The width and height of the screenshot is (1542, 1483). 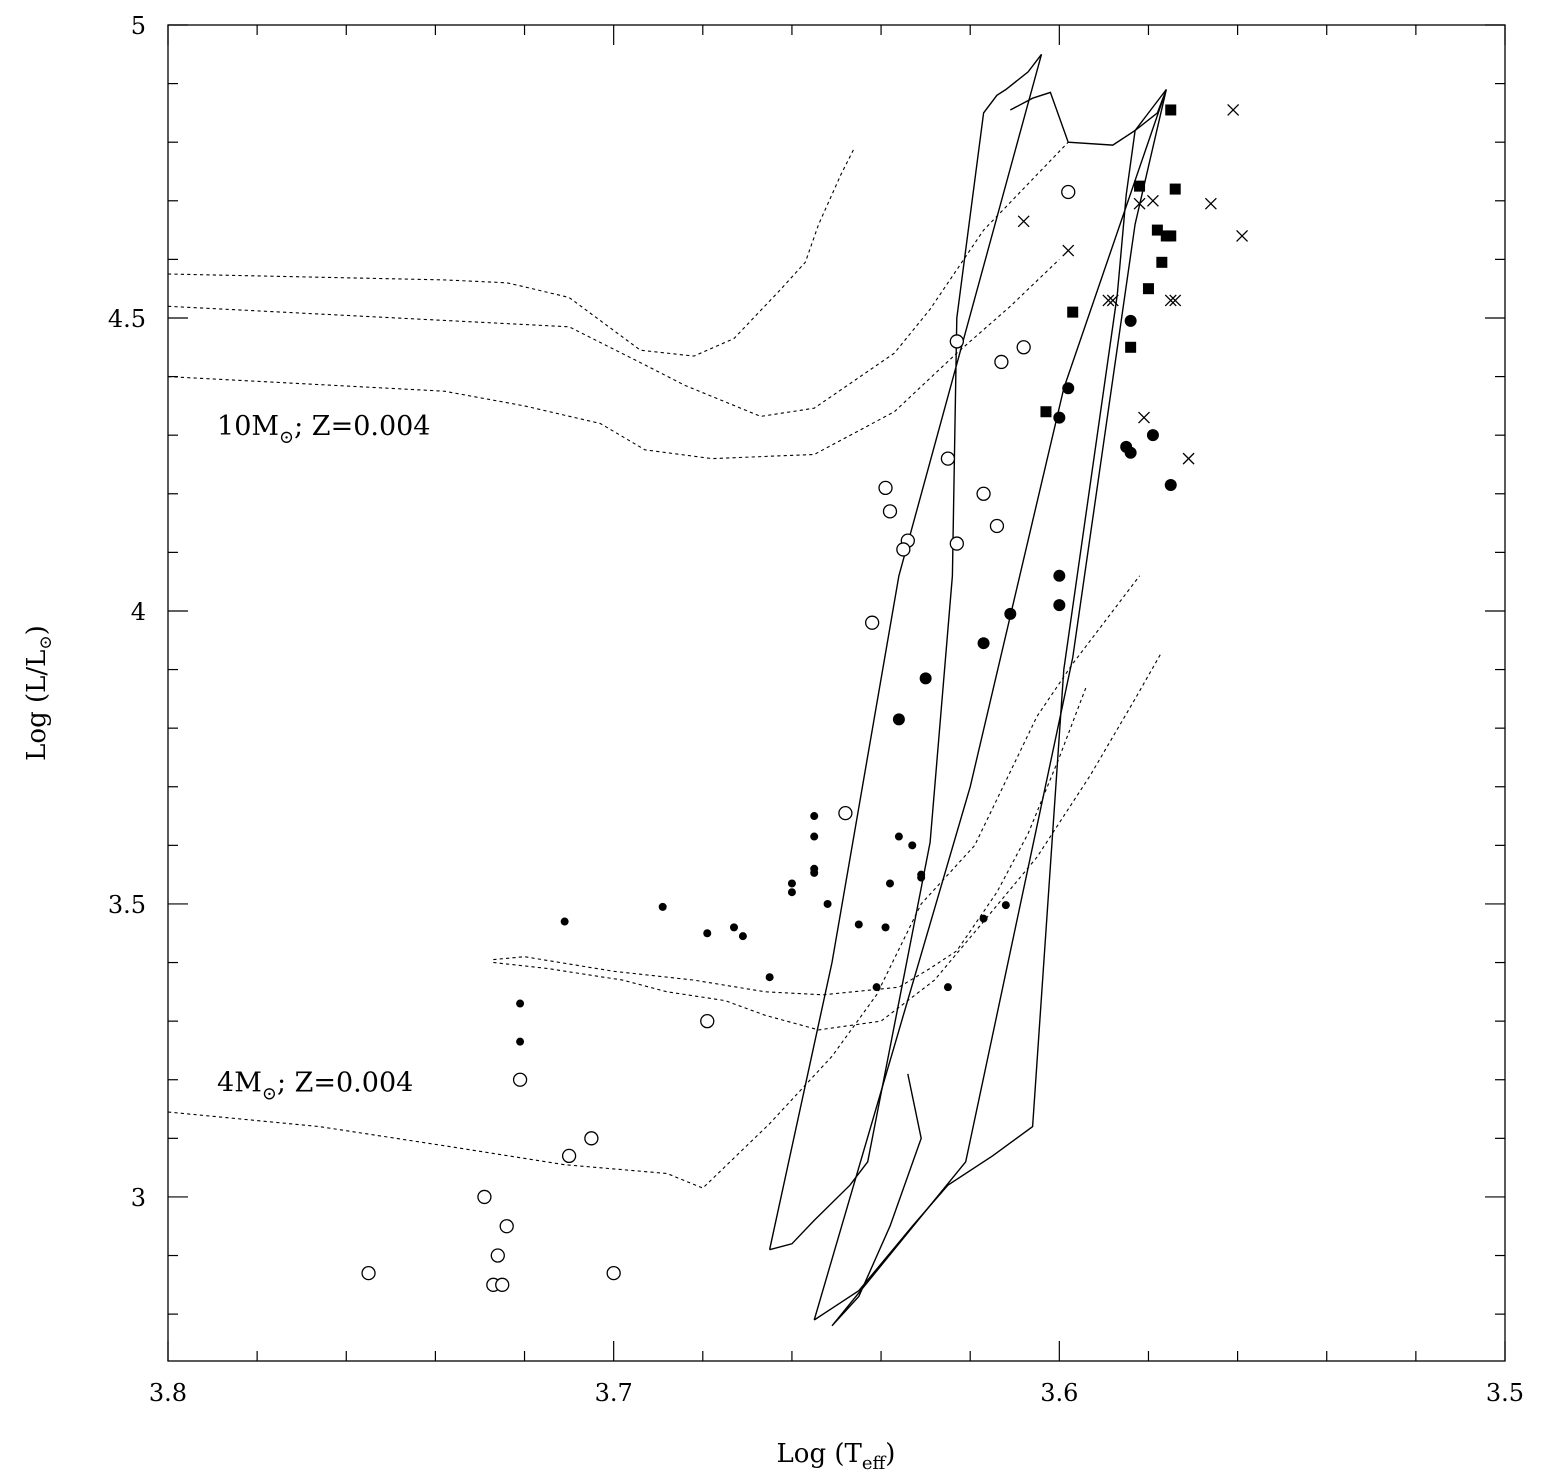 I want to click on annotation-10m: 10M⊙; Z=0.004, so click(x=323, y=429).